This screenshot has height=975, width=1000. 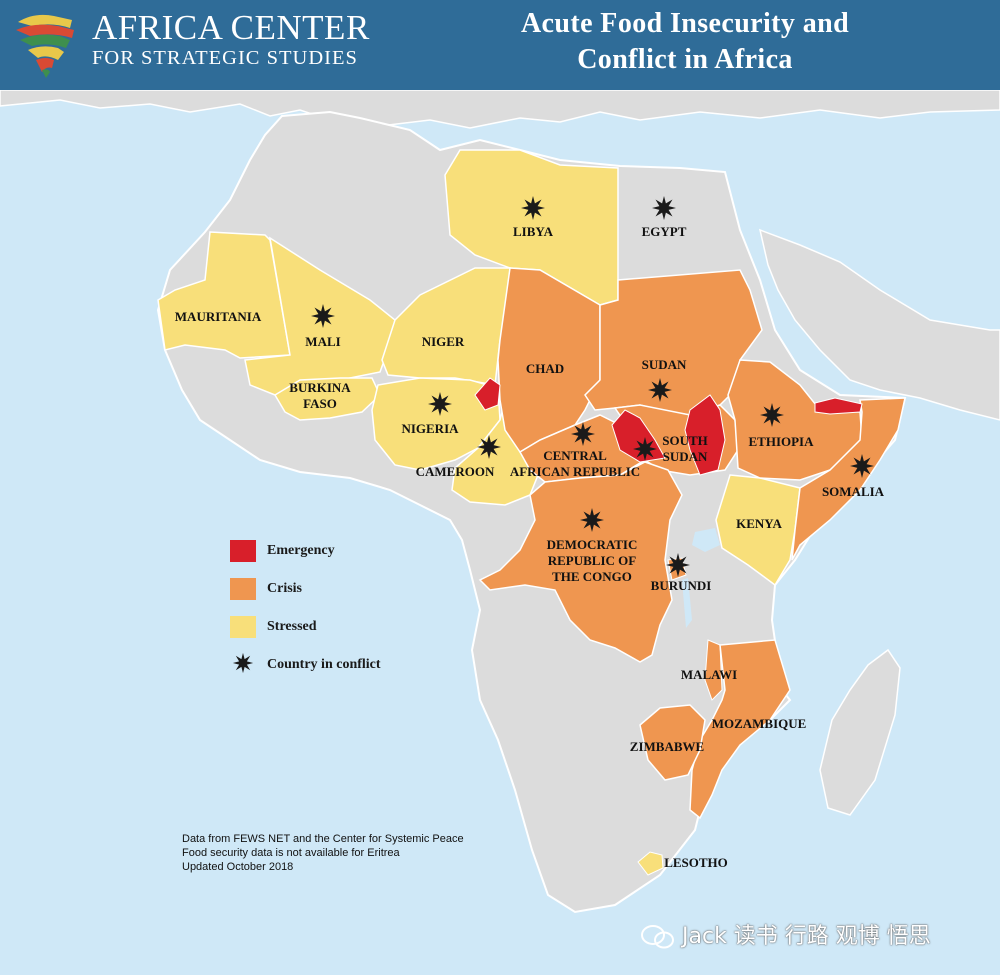 What do you see at coordinates (664, 231) in the screenshot?
I see `label-egypt: EGYPT` at bounding box center [664, 231].